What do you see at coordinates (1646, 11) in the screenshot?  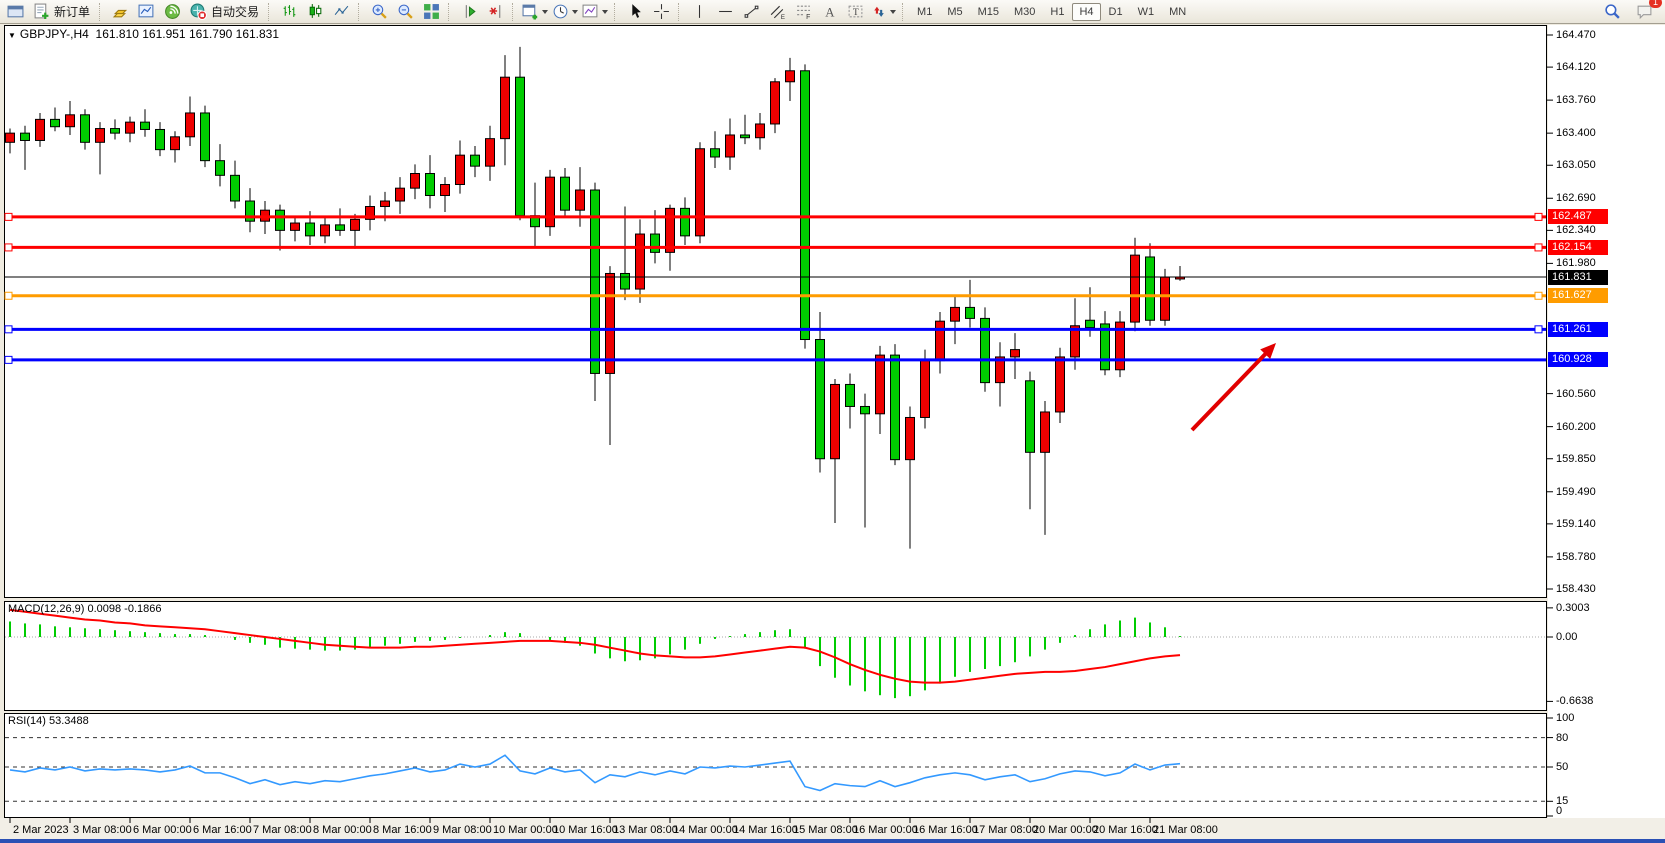 I see `notifications-button: 1` at bounding box center [1646, 11].